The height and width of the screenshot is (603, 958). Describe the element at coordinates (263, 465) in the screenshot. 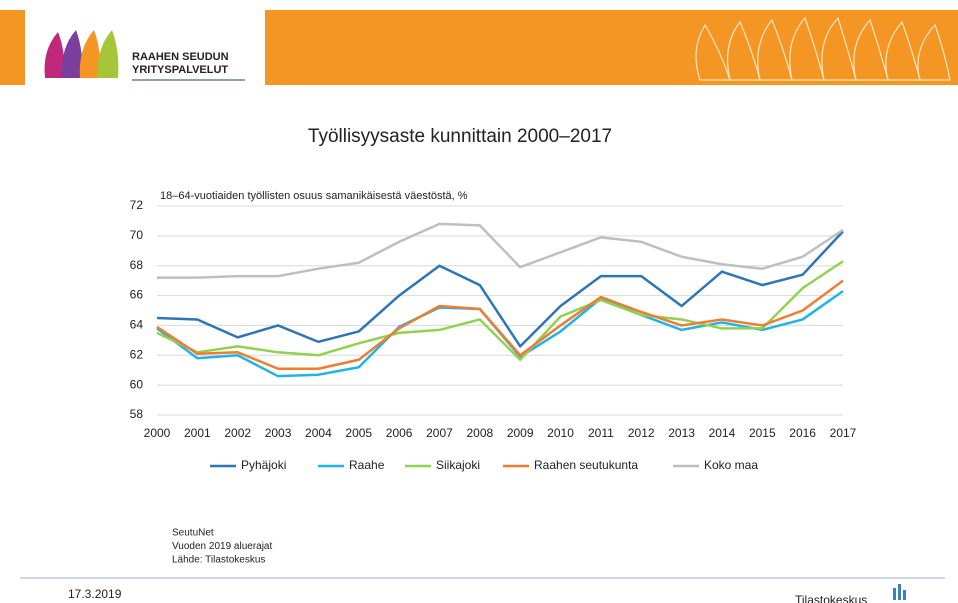

I see `legend-label: Pyhäjoki` at that location.